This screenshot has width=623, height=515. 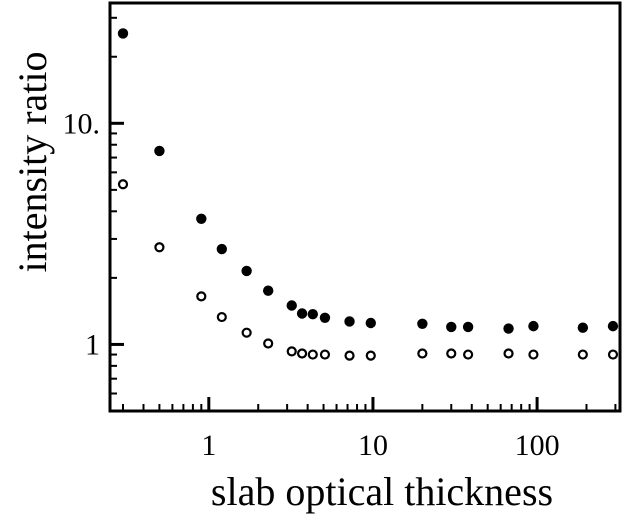 What do you see at coordinates (82, 123) in the screenshot?
I see `y-tick-label: 10.` at bounding box center [82, 123].